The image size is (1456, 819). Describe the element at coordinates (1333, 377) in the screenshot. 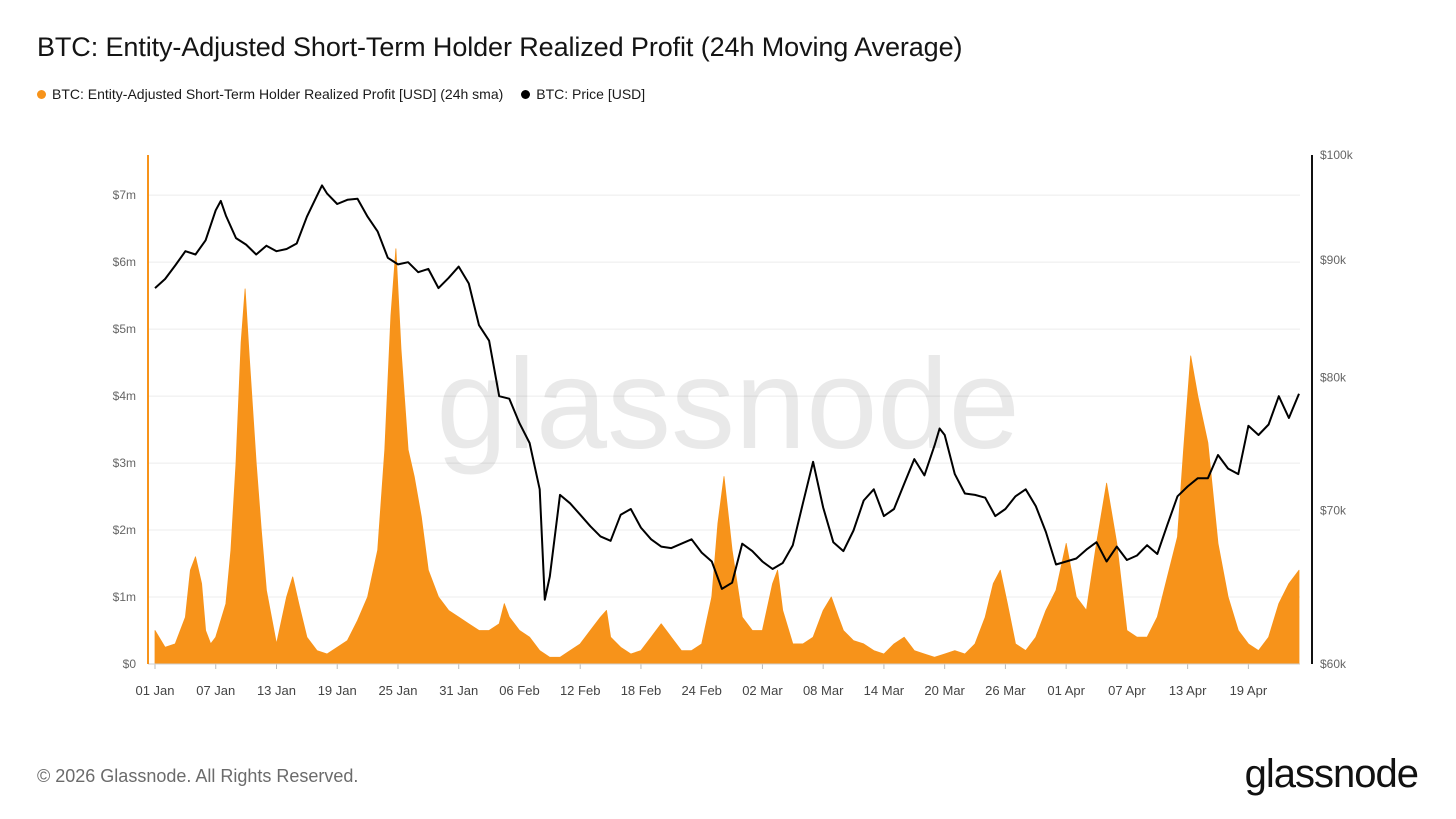

I see `y-right-tick-label: $80k` at that location.